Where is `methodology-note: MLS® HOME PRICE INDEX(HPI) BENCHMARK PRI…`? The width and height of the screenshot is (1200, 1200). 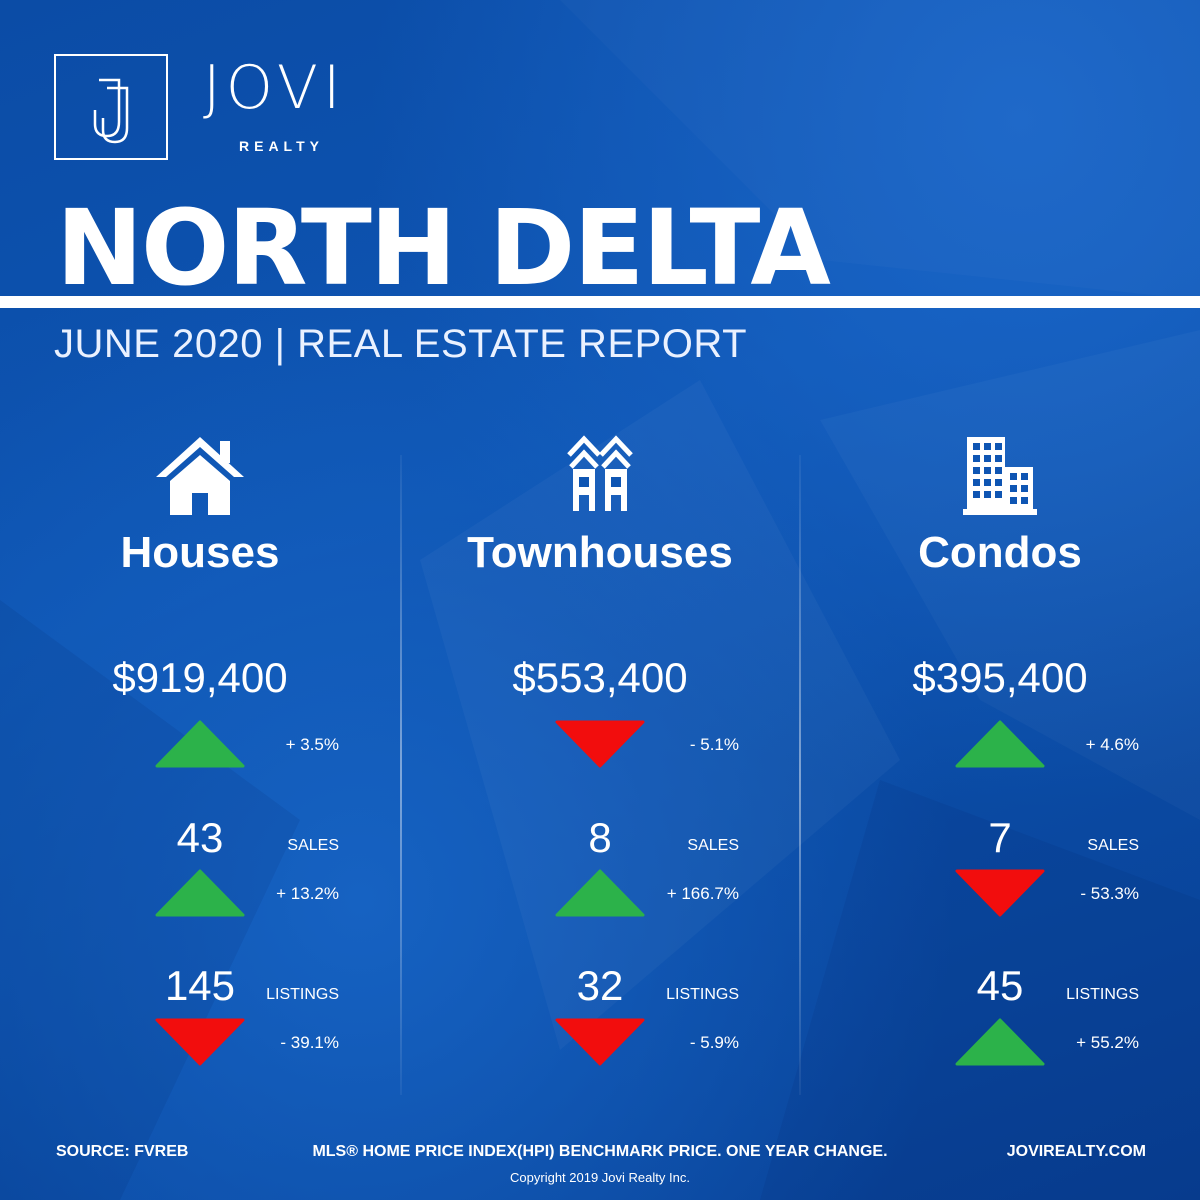 methodology-note: MLS® HOME PRICE INDEX(HPI) BENCHMARK PRI… is located at coordinates (600, 1151).